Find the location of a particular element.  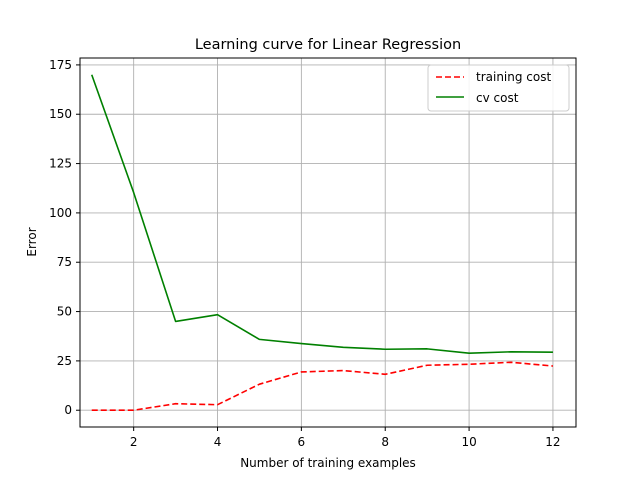

x-tick-label: 12 is located at coordinates (552, 442).